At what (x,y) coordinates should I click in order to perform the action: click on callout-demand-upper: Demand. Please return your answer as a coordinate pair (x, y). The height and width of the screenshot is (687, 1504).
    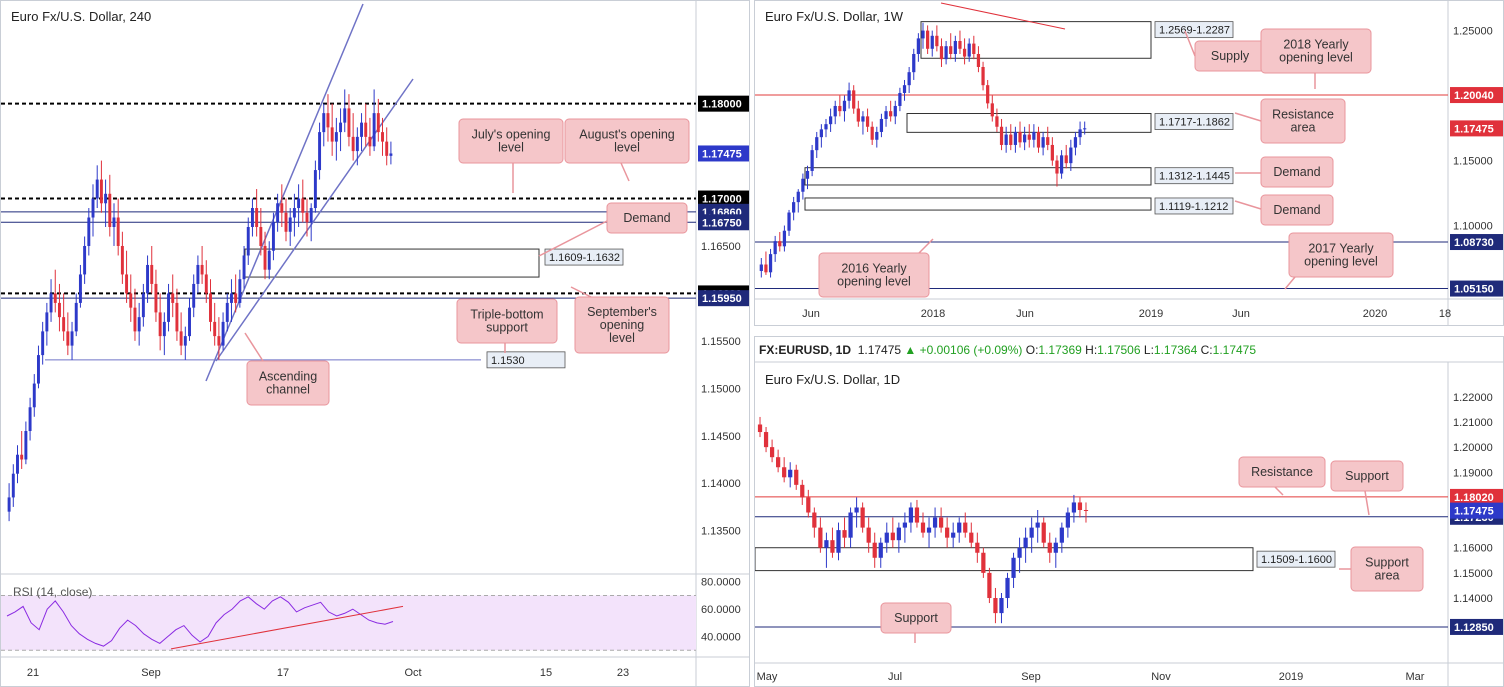
    Looking at the image, I should click on (1296, 172).